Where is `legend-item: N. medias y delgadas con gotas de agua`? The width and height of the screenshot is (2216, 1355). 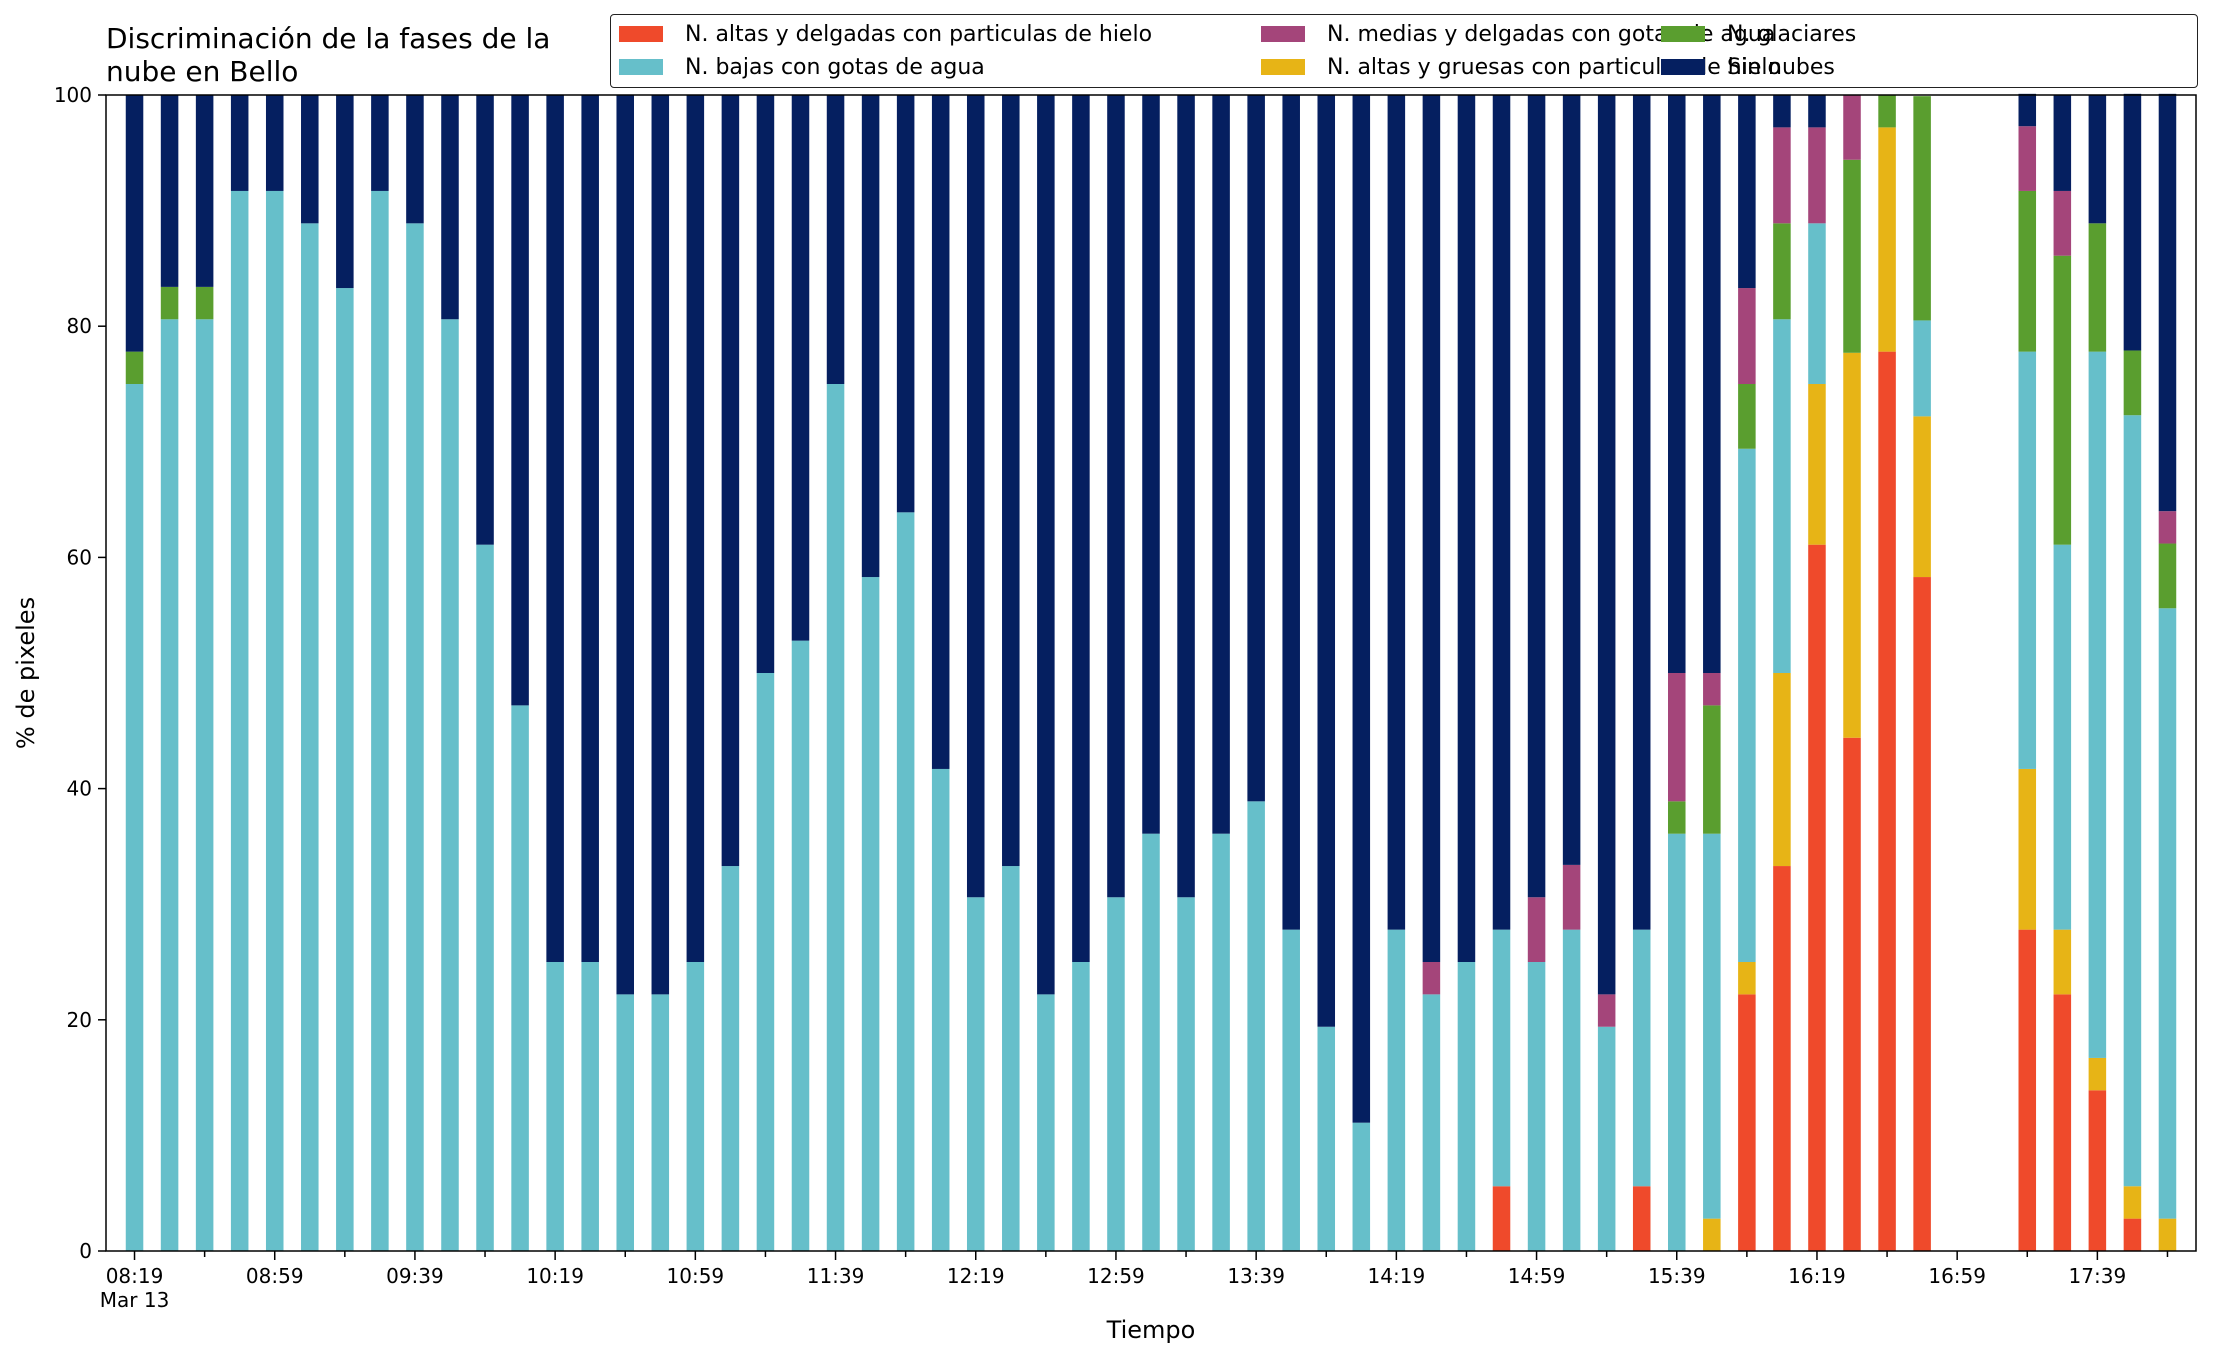
legend-item: N. medias y delgadas con gotas de agua is located at coordinates (1518, 34).